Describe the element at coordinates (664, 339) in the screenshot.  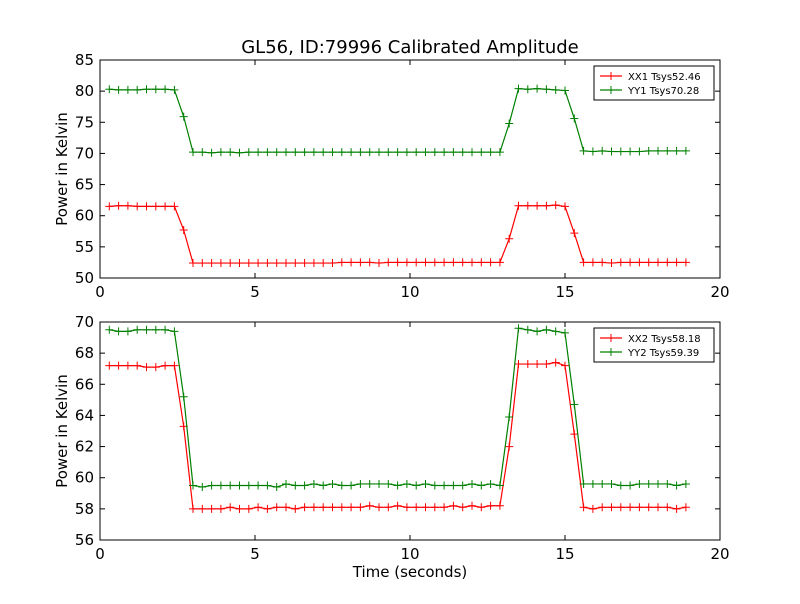
I see `legend-label: XX2 Tsys58.18` at that location.